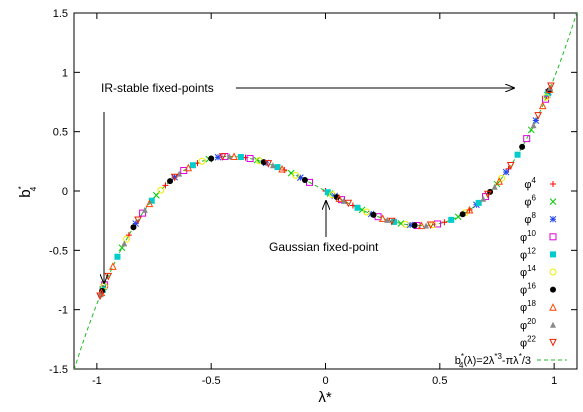 Image resolution: width=583 pixels, height=412 pixels. Describe the element at coordinates (528, 306) in the screenshot. I see `legend-label: φ18` at that location.